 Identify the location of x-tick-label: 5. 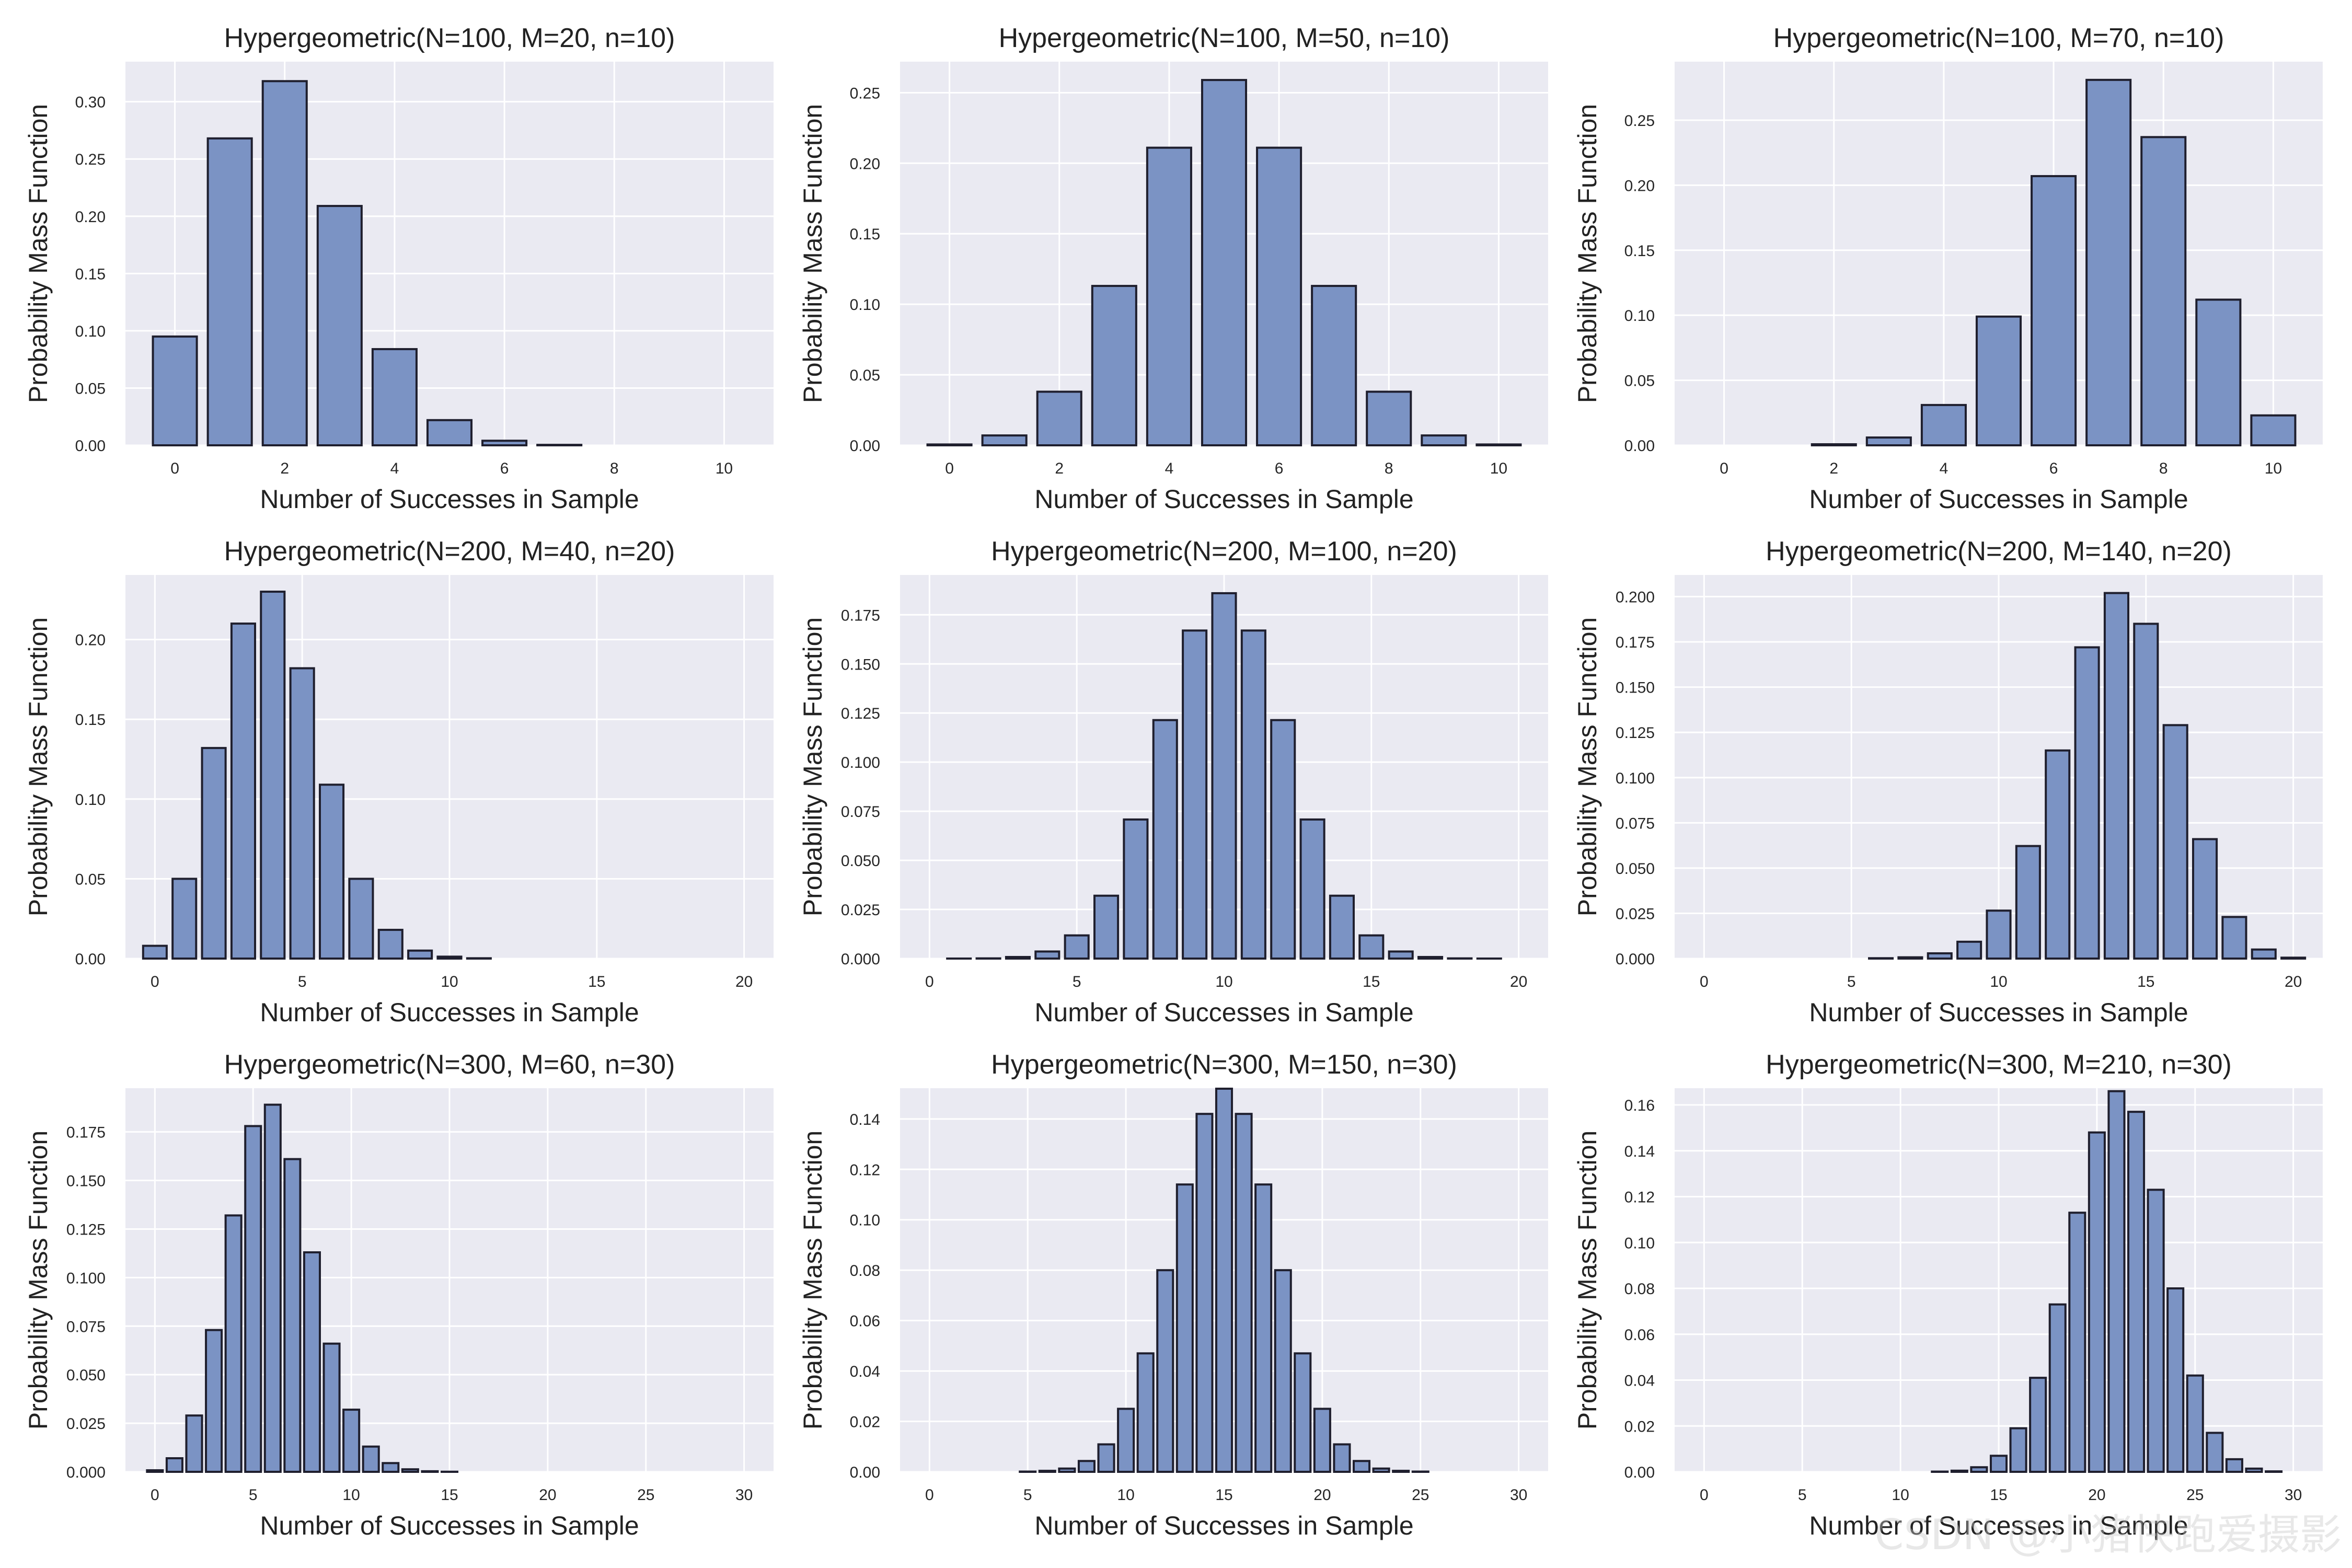
(302, 981).